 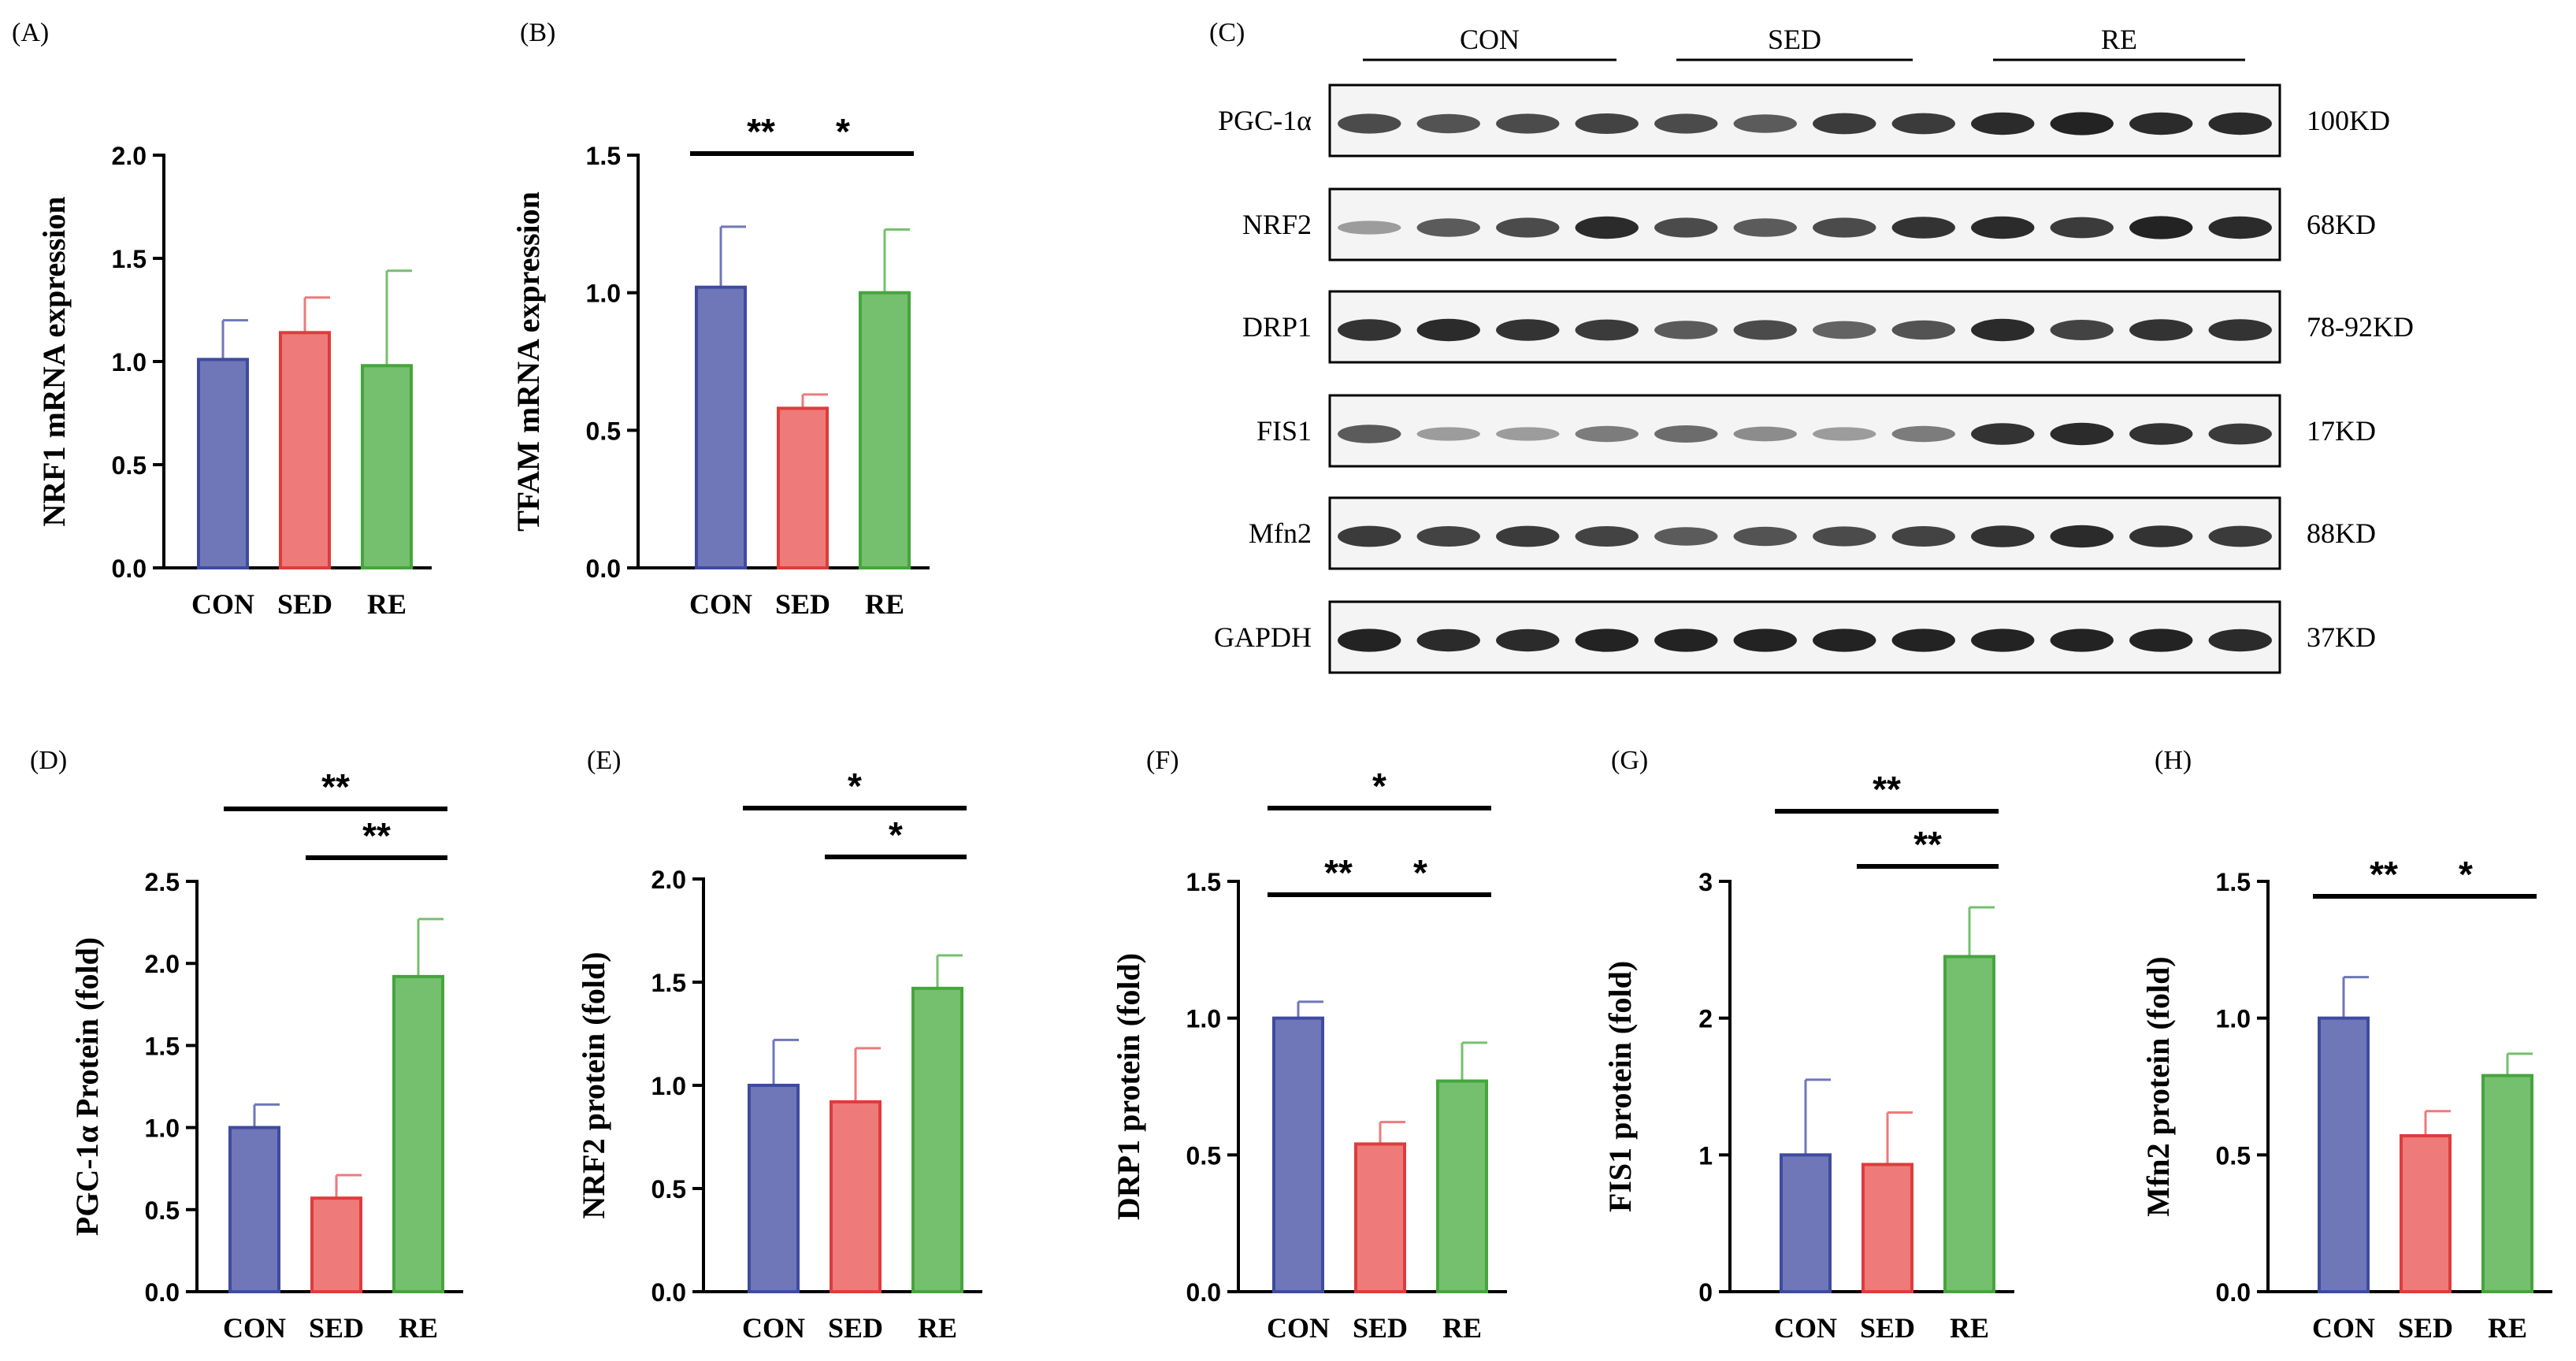 I want to click on y-axis-label: Mfn2 protein (fold), so click(x=2158, y=1086).